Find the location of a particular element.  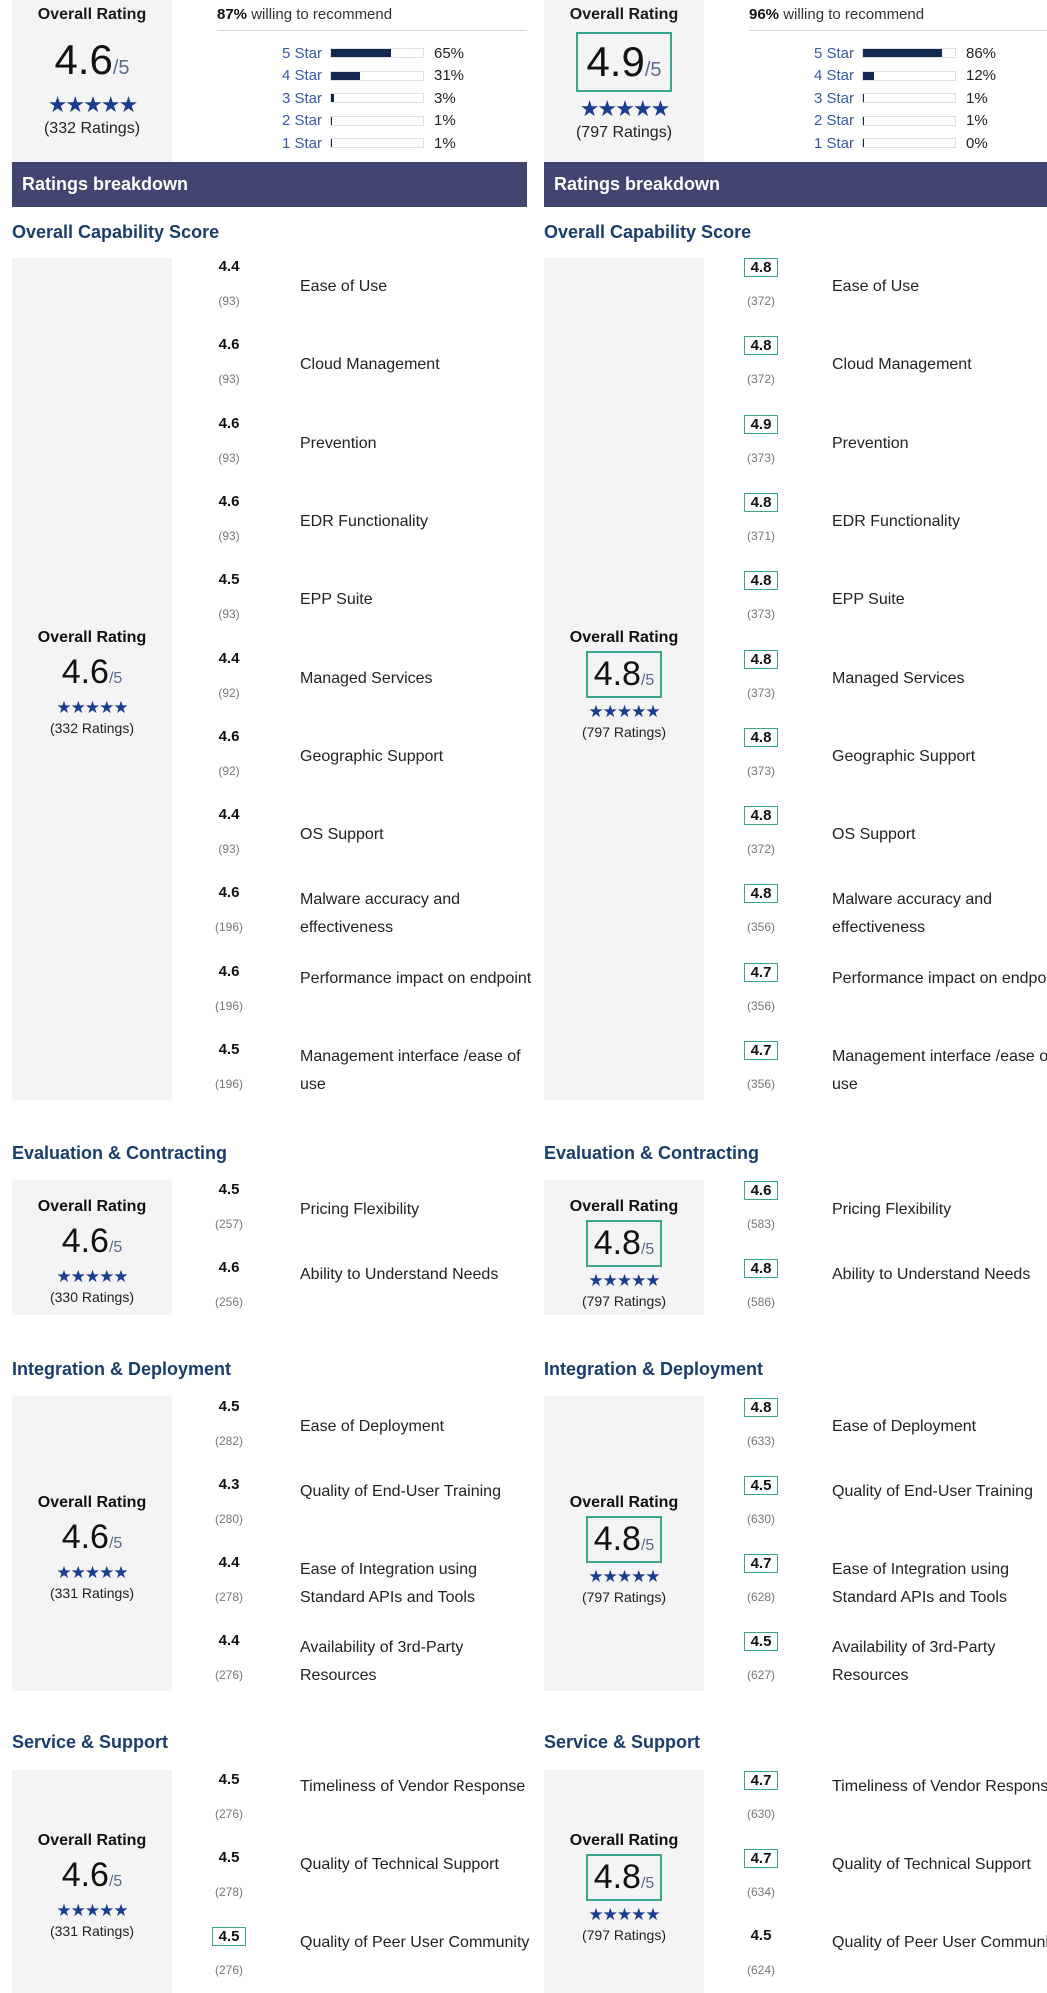

distribution-row: 5 Star 86% is located at coordinates (905, 53).